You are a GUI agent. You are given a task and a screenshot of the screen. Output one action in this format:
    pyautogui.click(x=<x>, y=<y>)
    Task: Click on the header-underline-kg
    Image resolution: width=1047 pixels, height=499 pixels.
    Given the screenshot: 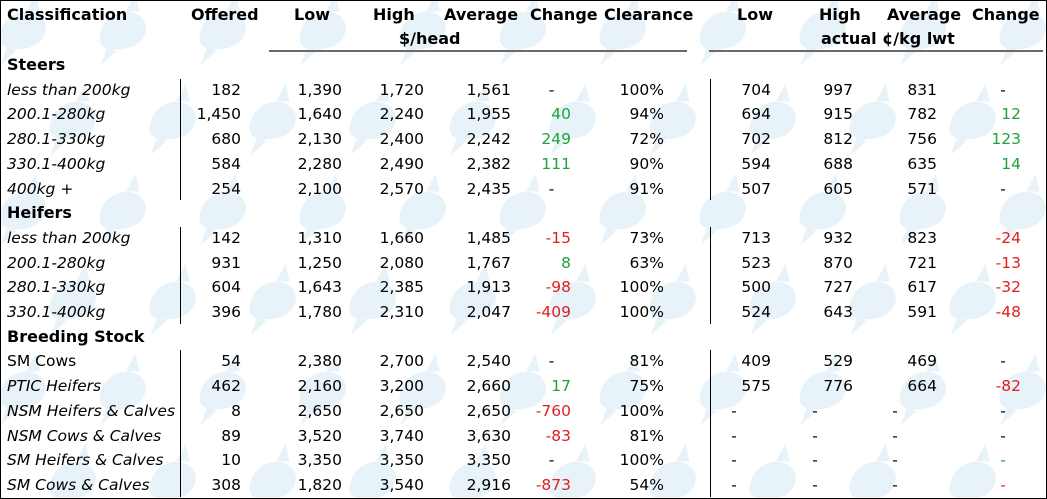 What is the action you would take?
    pyautogui.click(x=876, y=51)
    